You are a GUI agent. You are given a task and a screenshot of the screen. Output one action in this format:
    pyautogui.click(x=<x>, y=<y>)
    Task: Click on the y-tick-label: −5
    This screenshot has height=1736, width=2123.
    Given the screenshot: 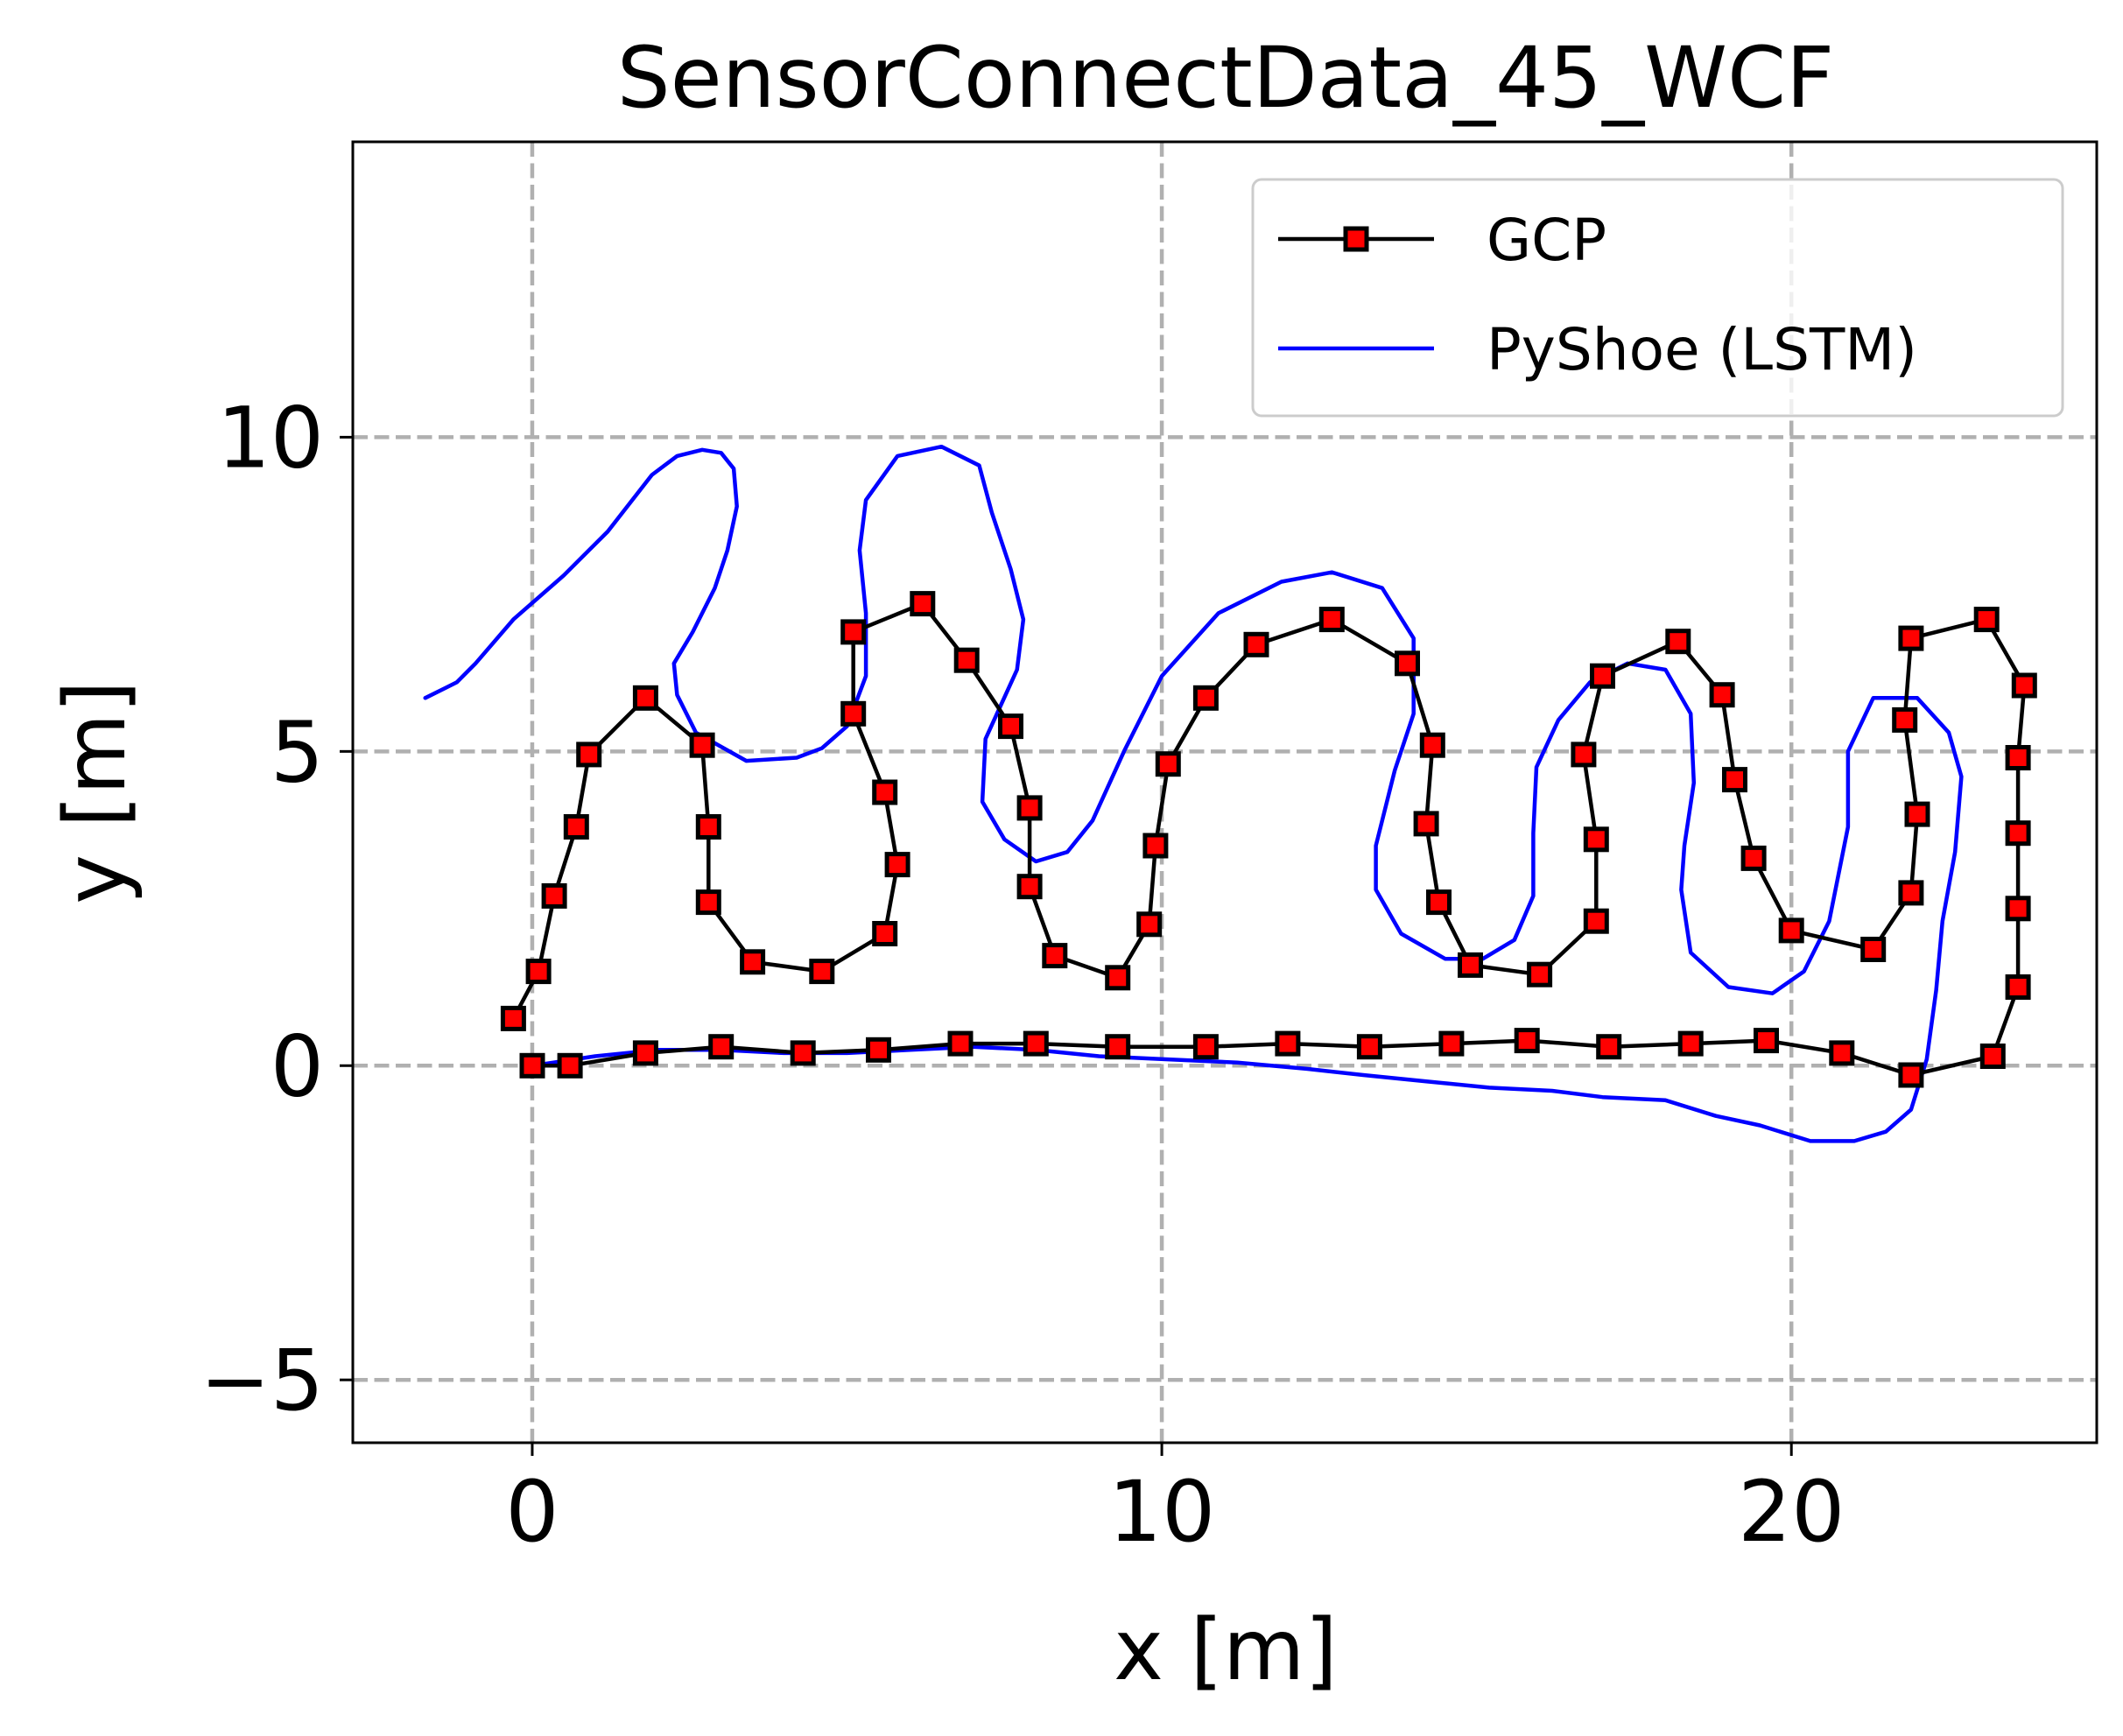 What is the action you would take?
    pyautogui.click(x=262, y=1381)
    